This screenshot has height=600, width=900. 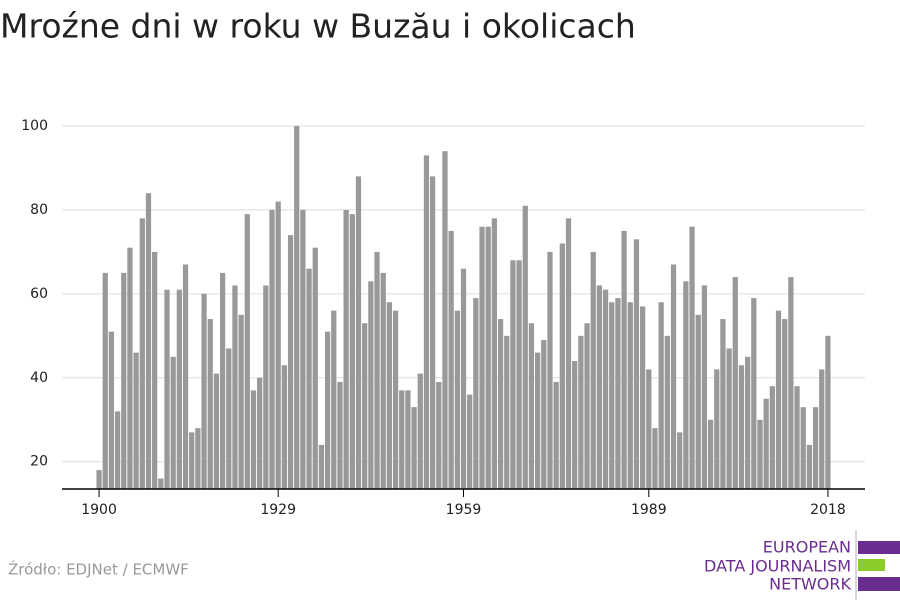 I want to click on source: Źródło: EDJNet / ECMWF, so click(x=98, y=569).